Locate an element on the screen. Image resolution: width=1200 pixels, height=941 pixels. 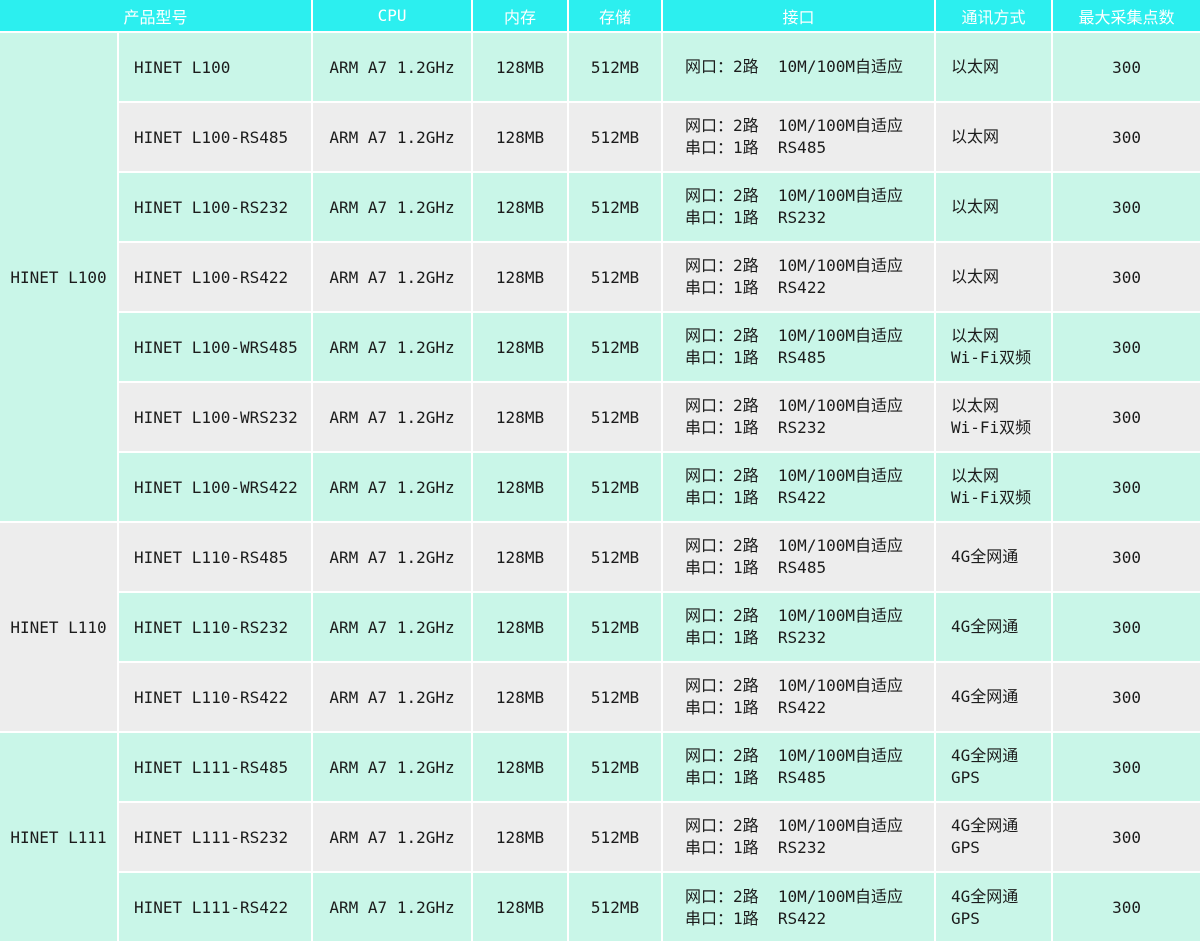
col-header-interface: 接口 is located at coordinates (799, 16).